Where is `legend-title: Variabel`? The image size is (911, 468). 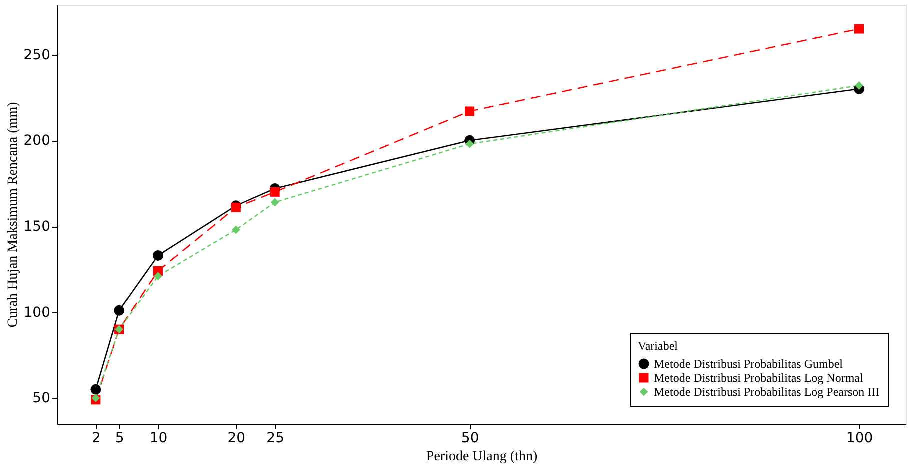
legend-title: Variabel is located at coordinates (658, 346).